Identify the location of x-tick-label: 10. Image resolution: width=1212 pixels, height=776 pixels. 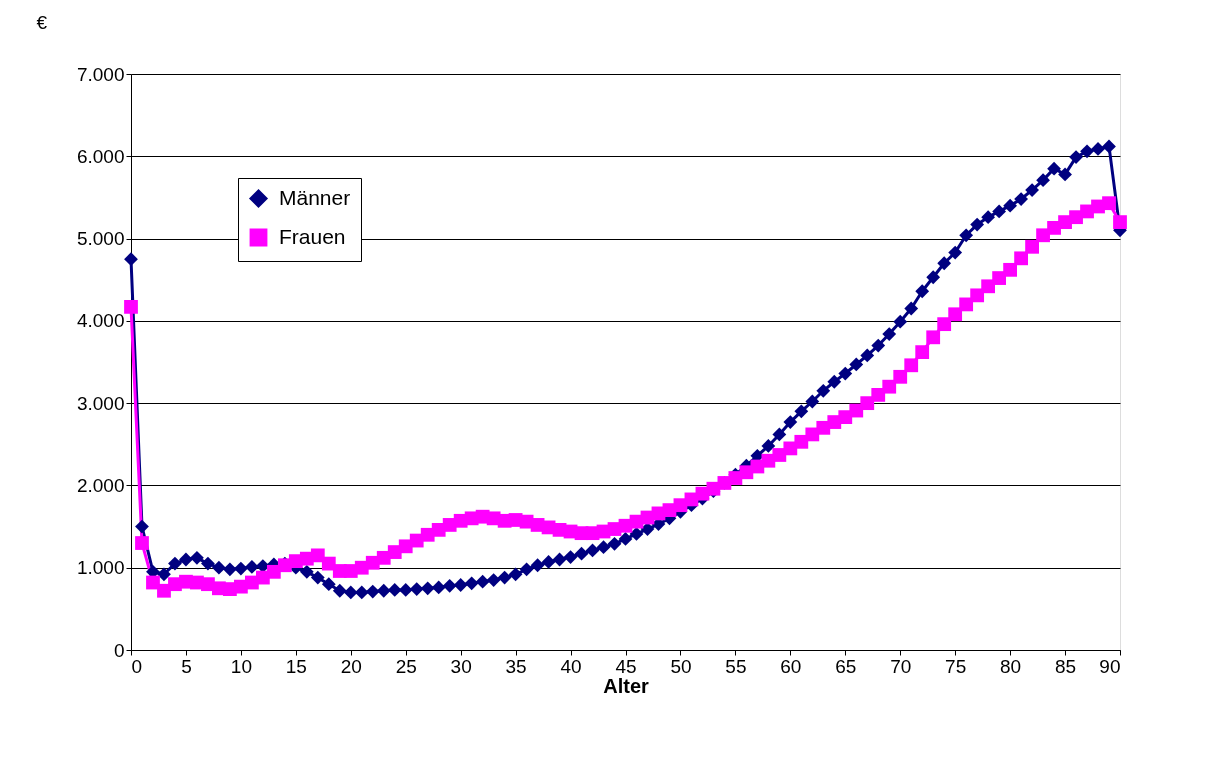
(241, 666).